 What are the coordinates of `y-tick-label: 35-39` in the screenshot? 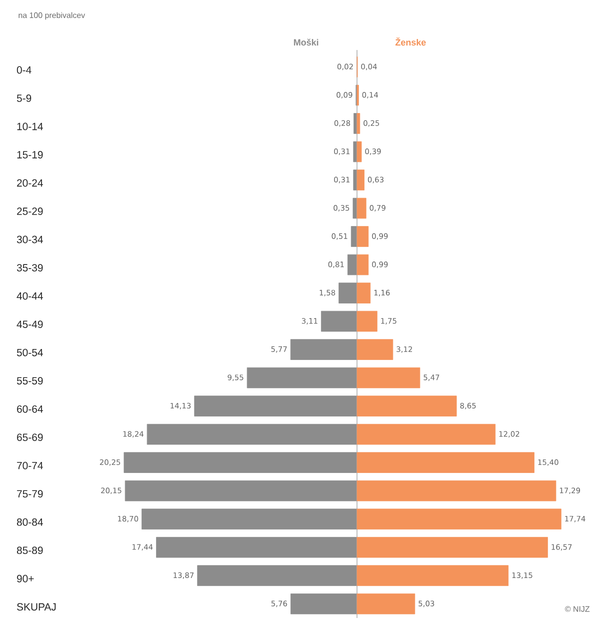 It's located at (29, 268).